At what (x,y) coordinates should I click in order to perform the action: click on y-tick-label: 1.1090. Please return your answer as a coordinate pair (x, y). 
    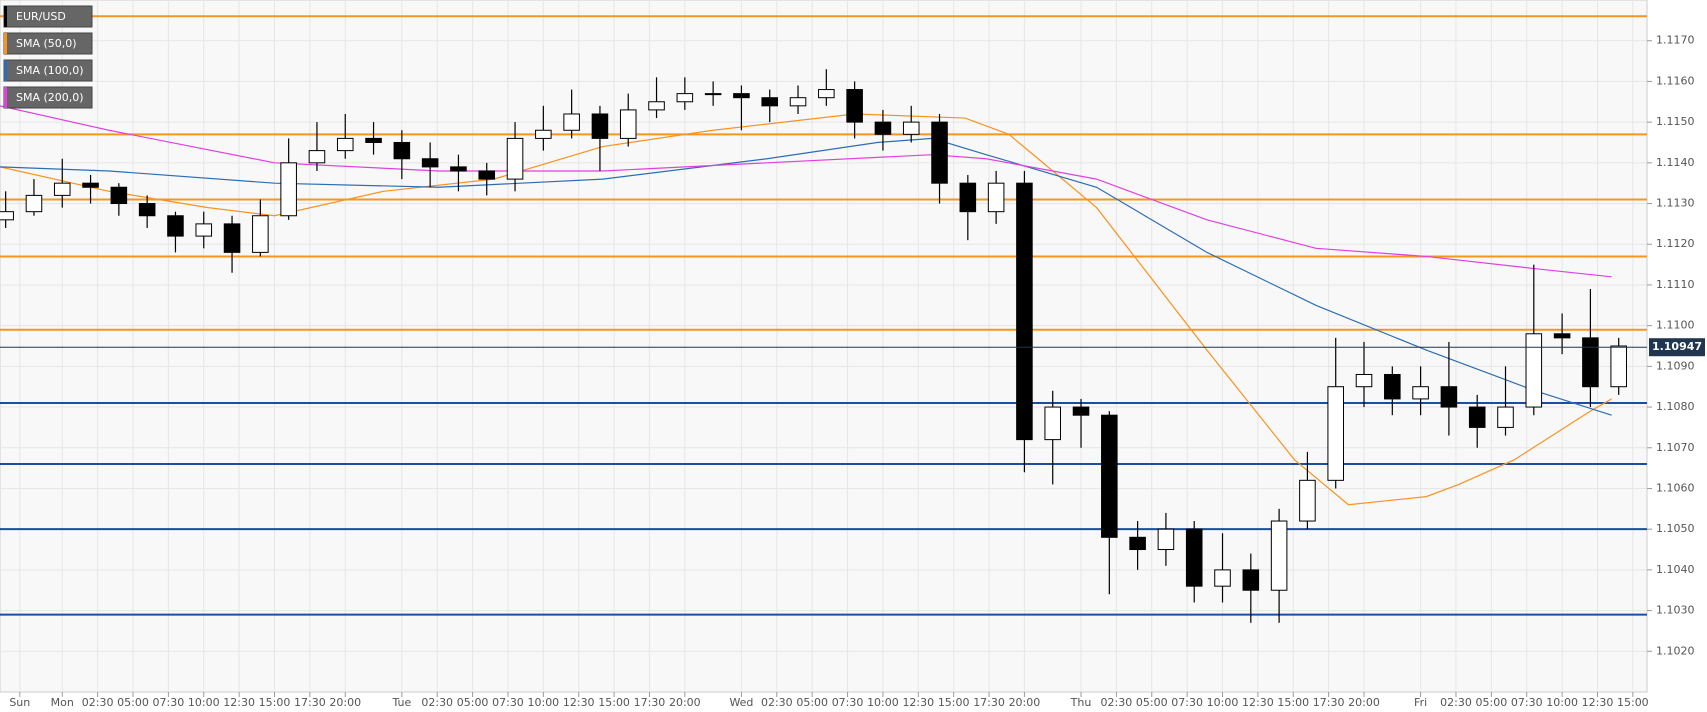
    Looking at the image, I should click on (1675, 365).